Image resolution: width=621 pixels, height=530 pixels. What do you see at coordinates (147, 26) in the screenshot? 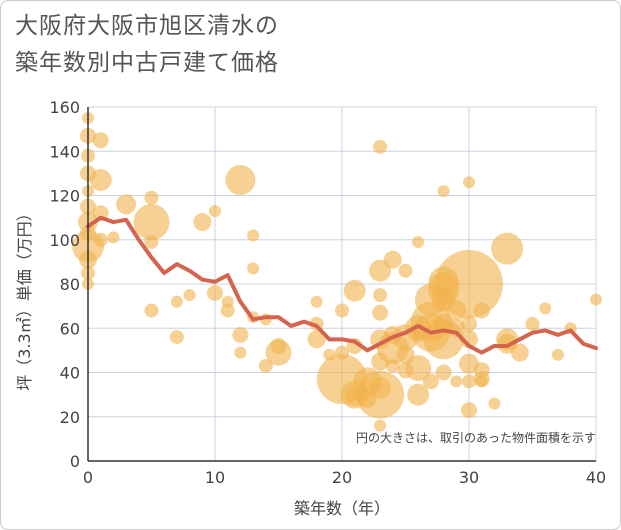
I see `title-line-1: 大阪府大阪市旭区清水の` at bounding box center [147, 26].